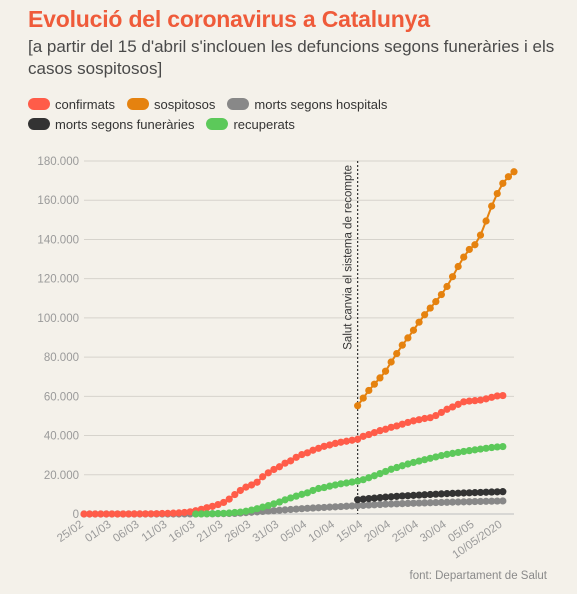  What do you see at coordinates (298, 124) in the screenshot?
I see `legend-row: morts segons funeràries recuperats` at bounding box center [298, 124].